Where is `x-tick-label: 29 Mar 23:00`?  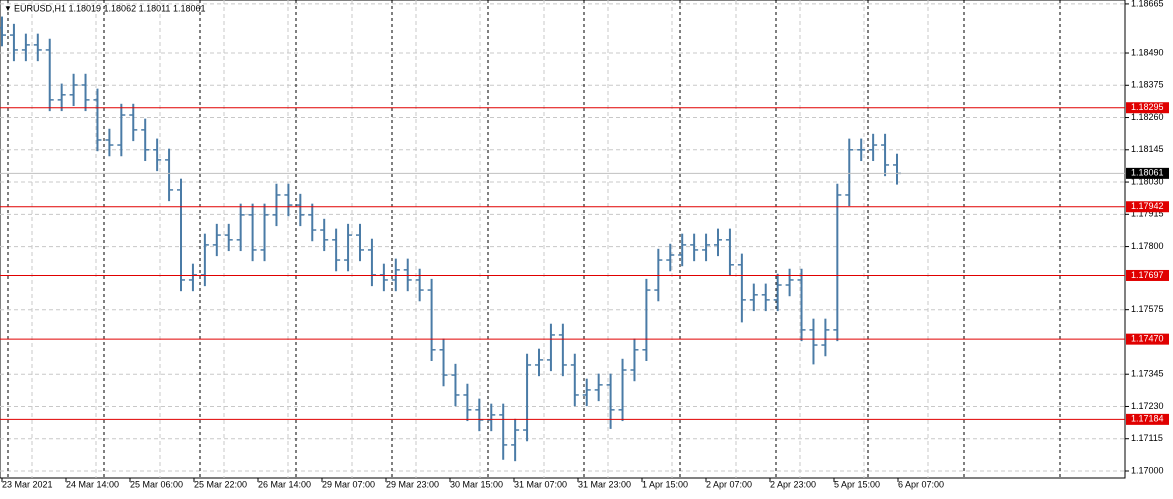
x-tick-label: 29 Mar 23:00 is located at coordinates (412, 484).